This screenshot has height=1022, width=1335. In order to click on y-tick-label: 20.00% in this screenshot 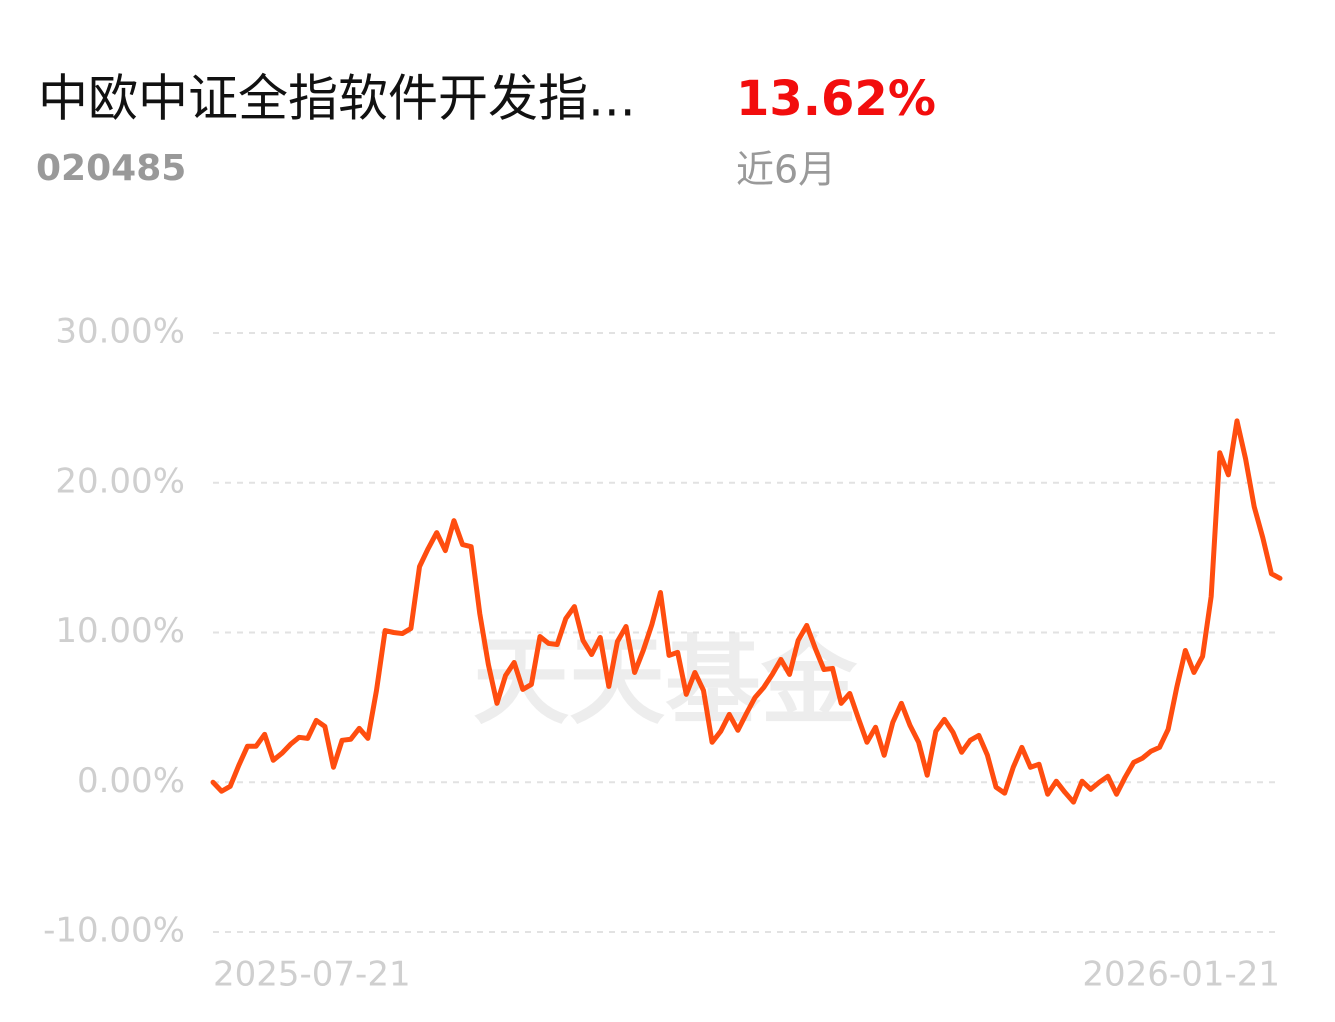, I will do `click(120, 481)`.